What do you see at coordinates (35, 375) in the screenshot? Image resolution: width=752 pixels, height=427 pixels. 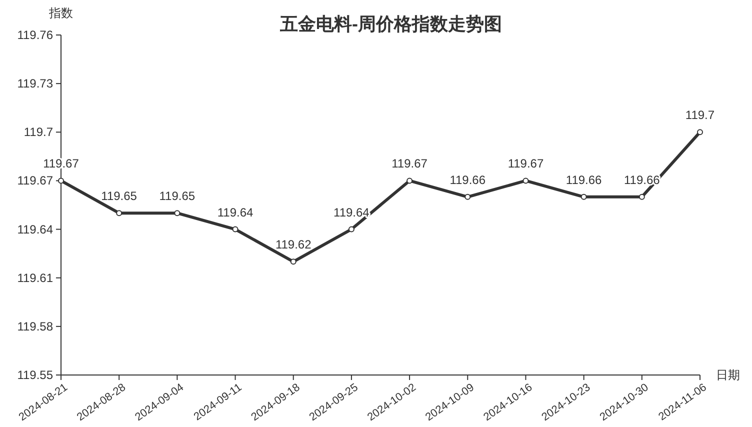 I see `y-tick-label: 119.55` at bounding box center [35, 375].